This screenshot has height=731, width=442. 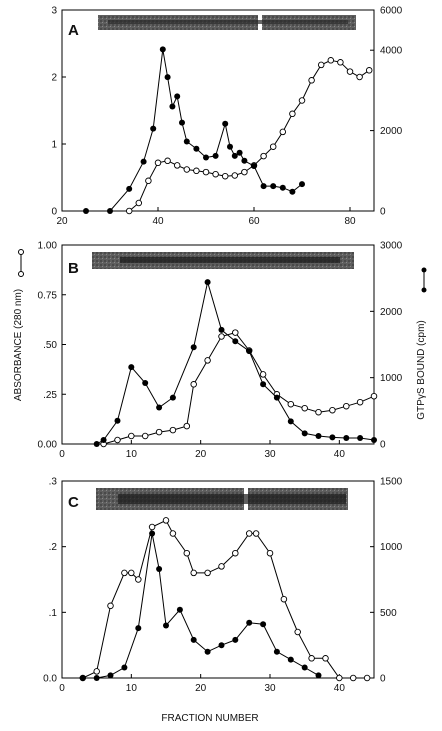 I want to click on x-axis-title: FRACTION NUMBER, so click(x=209, y=718).